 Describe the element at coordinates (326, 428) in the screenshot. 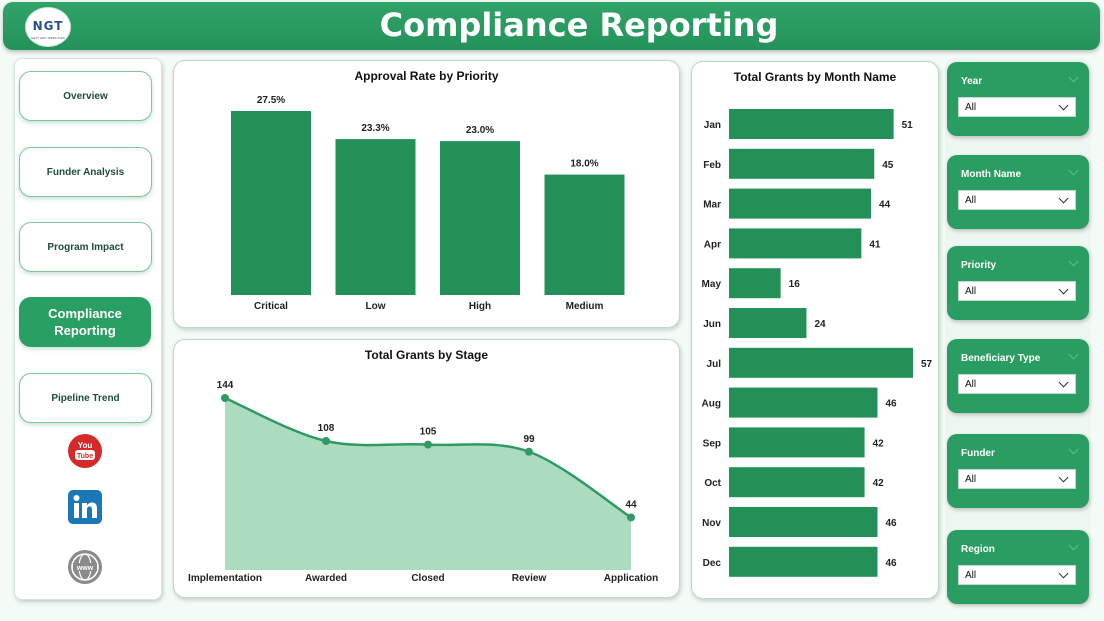

I see `data-label: 108` at that location.